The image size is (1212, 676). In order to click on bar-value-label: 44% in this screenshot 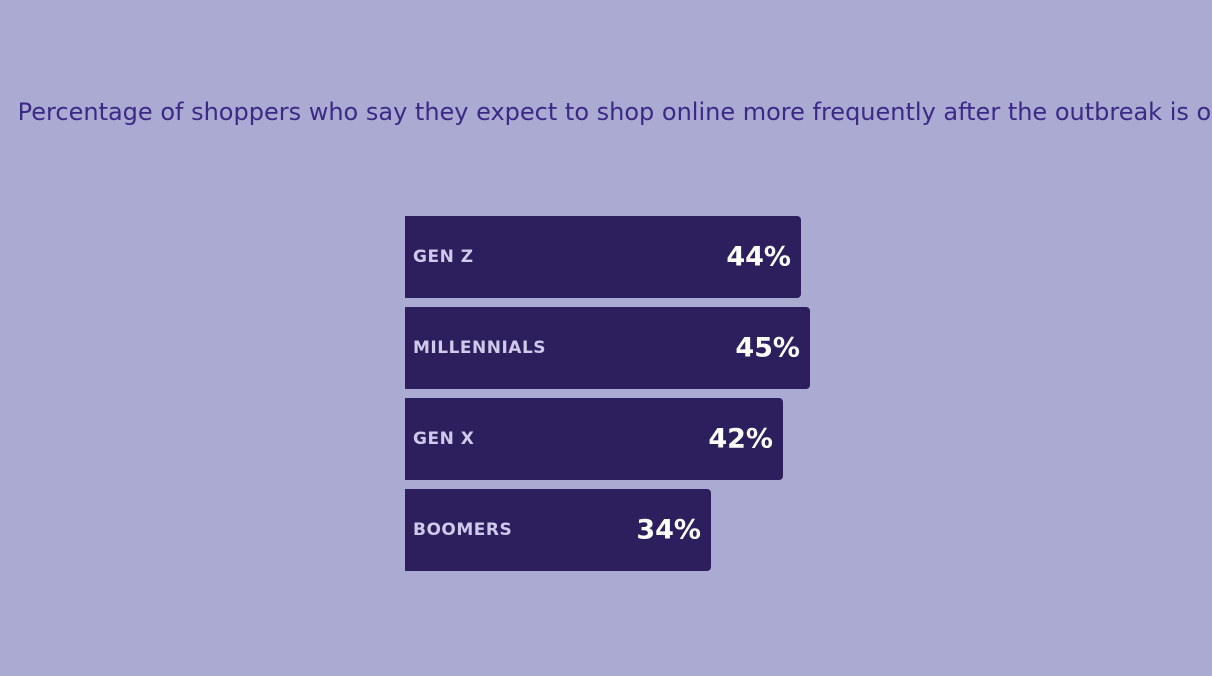, I will do `click(758, 257)`.